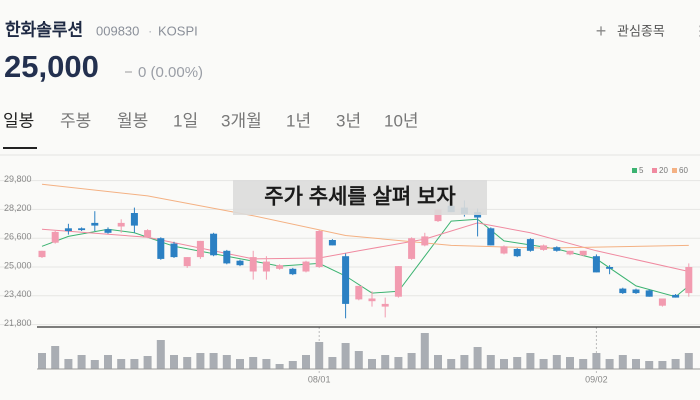 Image resolution: width=700 pixels, height=400 pixels. Describe the element at coordinates (18, 208) in the screenshot. I see `y-tick-label: 28,200` at that location.